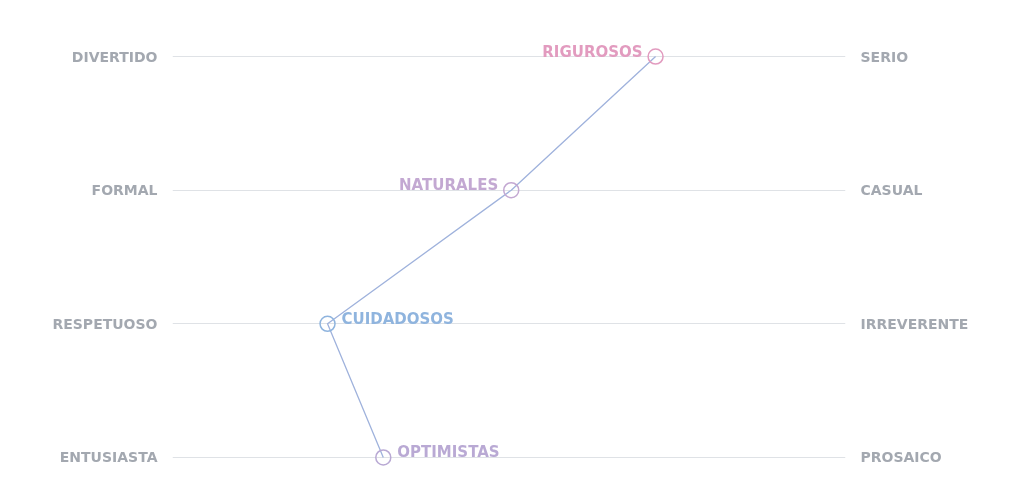  Describe the element at coordinates (901, 457) in the screenshot. I see `y2-tick-label: PROSAICO` at that location.